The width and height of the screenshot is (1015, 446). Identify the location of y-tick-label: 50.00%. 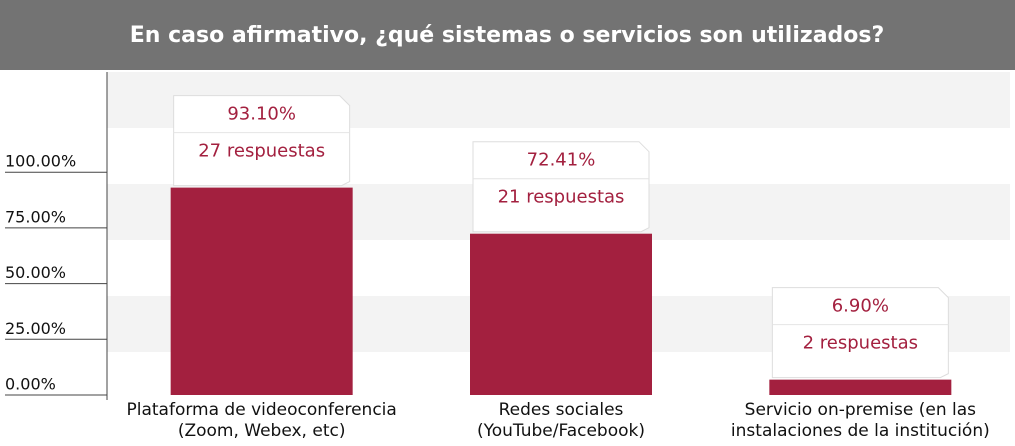
(35, 272).